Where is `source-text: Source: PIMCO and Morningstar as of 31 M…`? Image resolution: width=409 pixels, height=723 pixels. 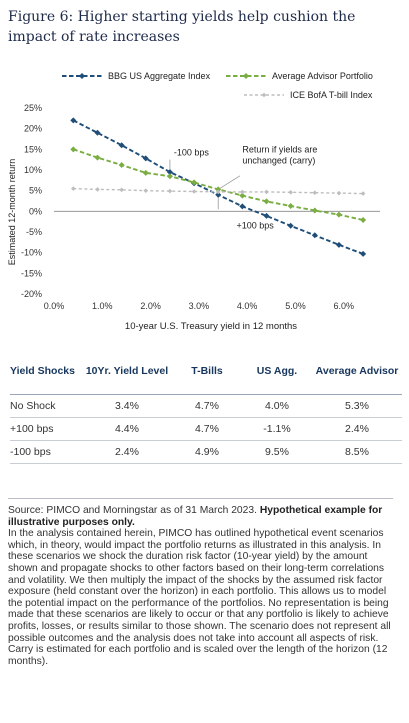
source-text: Source: PIMCO and Morningstar as of 31 M… is located at coordinates (132, 510).